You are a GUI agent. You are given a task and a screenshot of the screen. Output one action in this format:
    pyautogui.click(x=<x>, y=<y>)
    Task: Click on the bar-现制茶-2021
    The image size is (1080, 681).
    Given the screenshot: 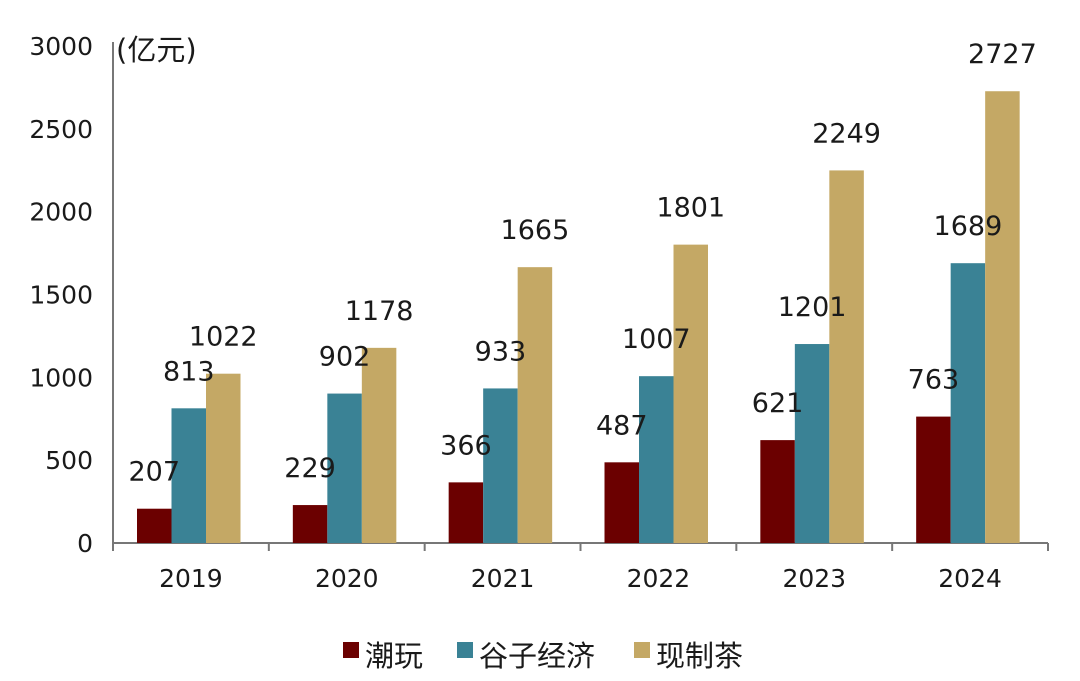 What is the action you would take?
    pyautogui.click(x=535, y=405)
    